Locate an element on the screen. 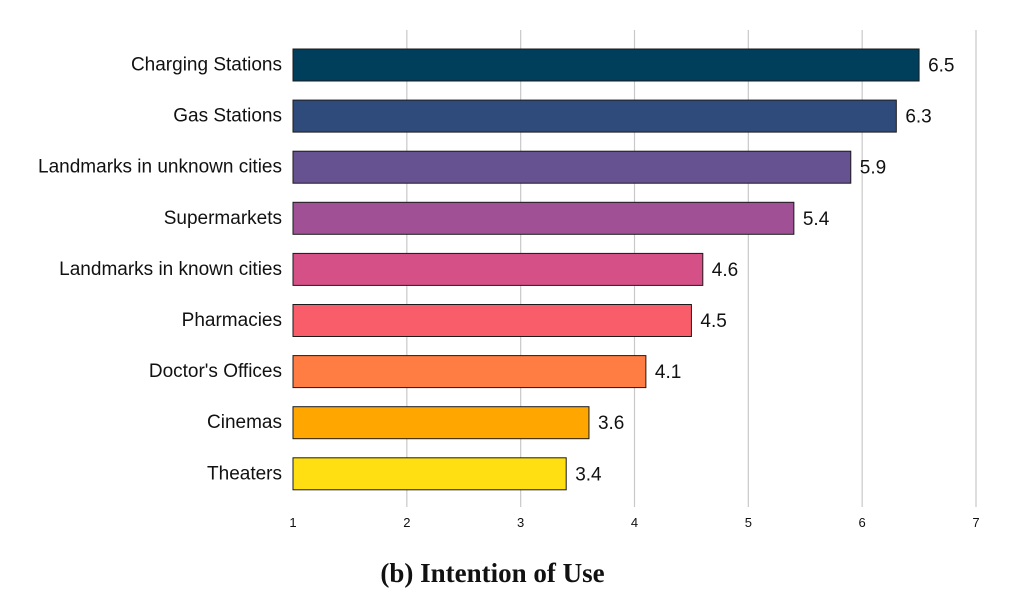 The width and height of the screenshot is (1025, 605). data-label: 3.6 is located at coordinates (611, 423).